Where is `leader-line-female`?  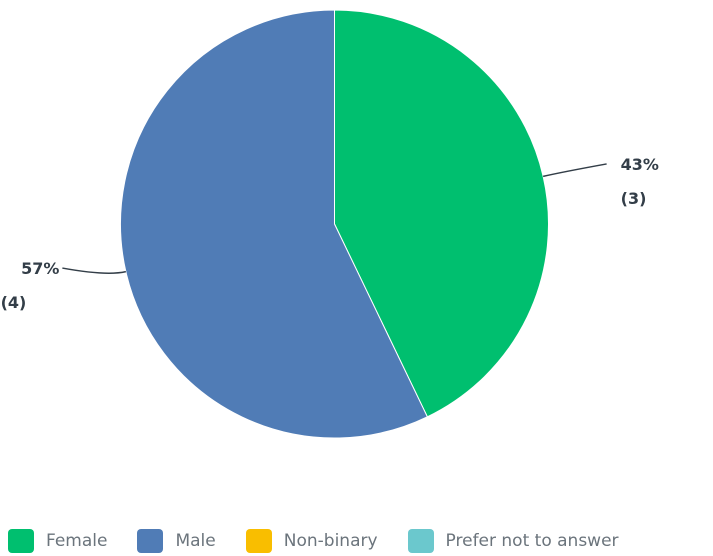
leader-line-female is located at coordinates (574, 170).